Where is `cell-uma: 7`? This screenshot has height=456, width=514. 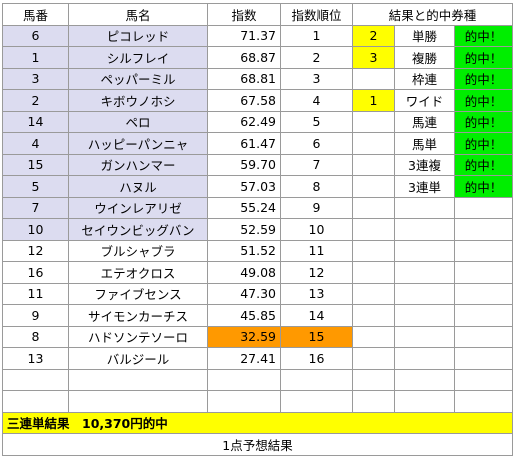
cell-uma: 7 is located at coordinates (35, 207).